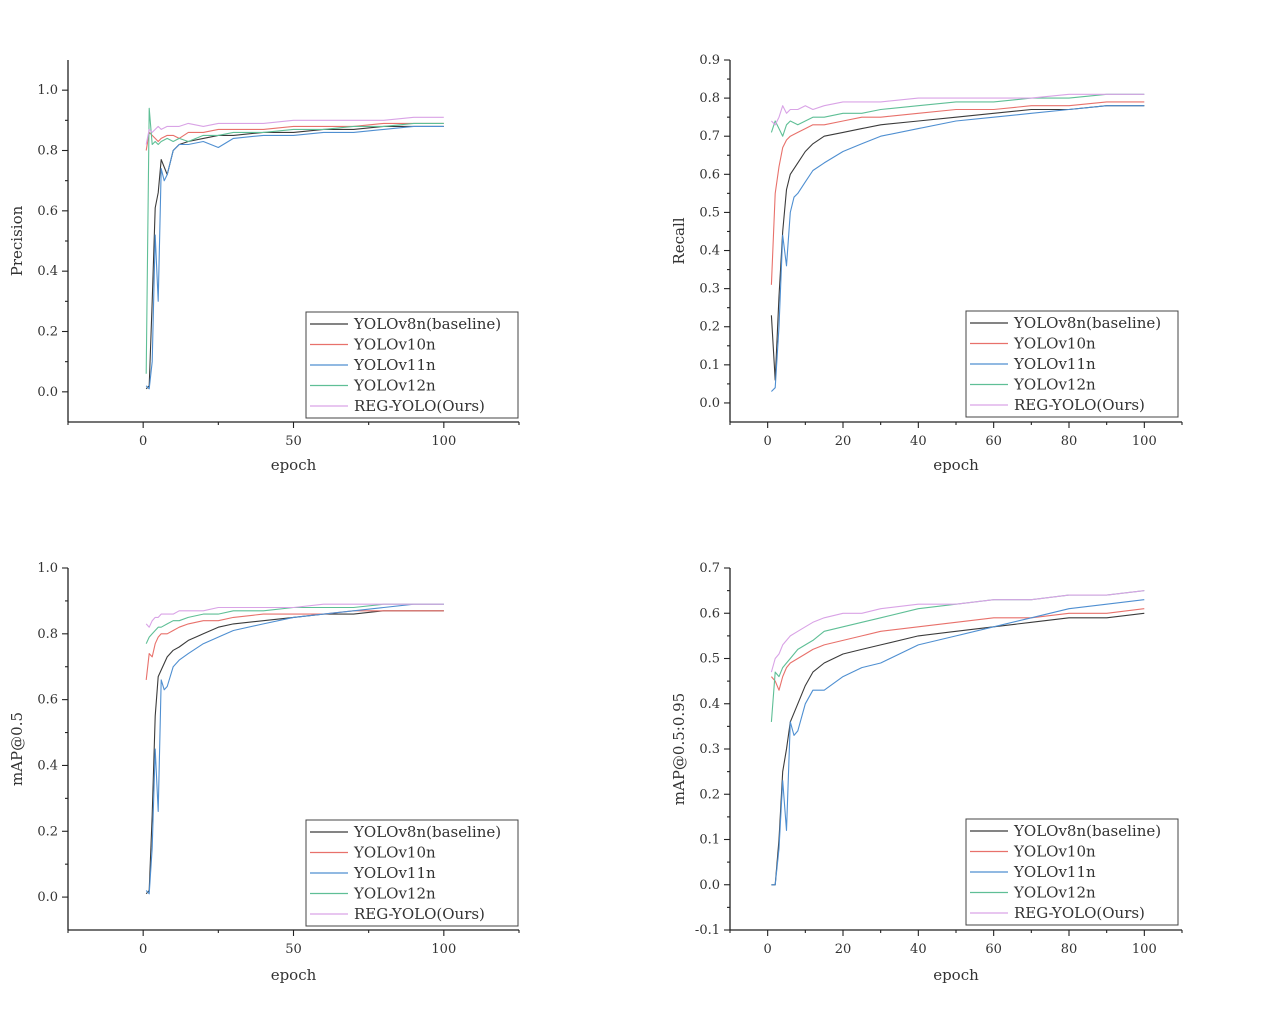 The image size is (1273, 1013). Describe the element at coordinates (679, 240) in the screenshot. I see `y-axis-label: Recall` at that location.